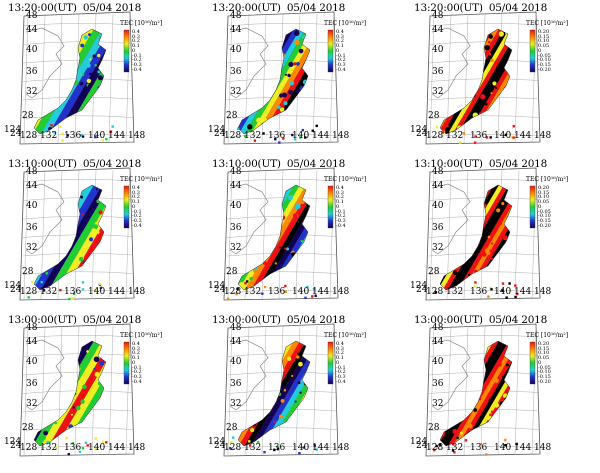 This screenshot has width=600, height=473. Describe the element at coordinates (540, 206) in the screenshot. I see `colorbar-tick: 0` at that location.